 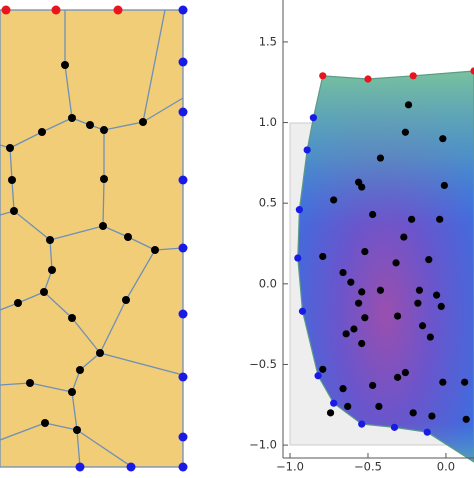 I want to click on y-tick-label: −0.5, so click(x=263, y=364).